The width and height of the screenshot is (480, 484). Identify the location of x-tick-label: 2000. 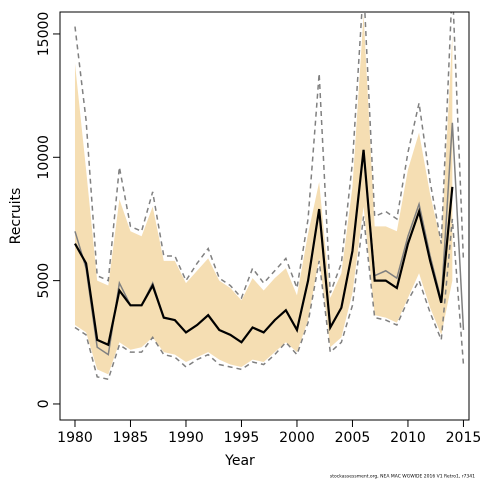
(297, 438).